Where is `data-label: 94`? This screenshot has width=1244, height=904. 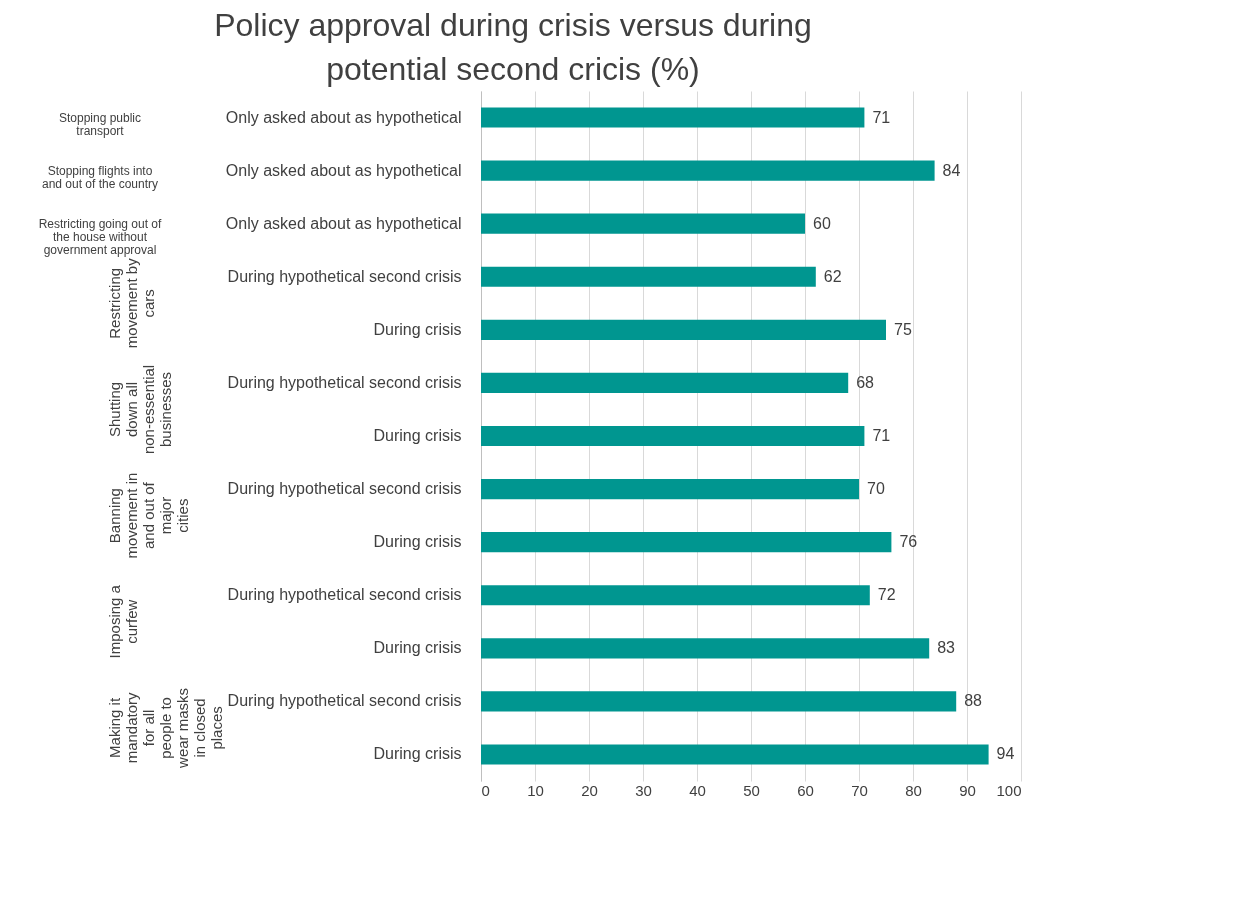 data-label: 94 is located at coordinates (1005, 754).